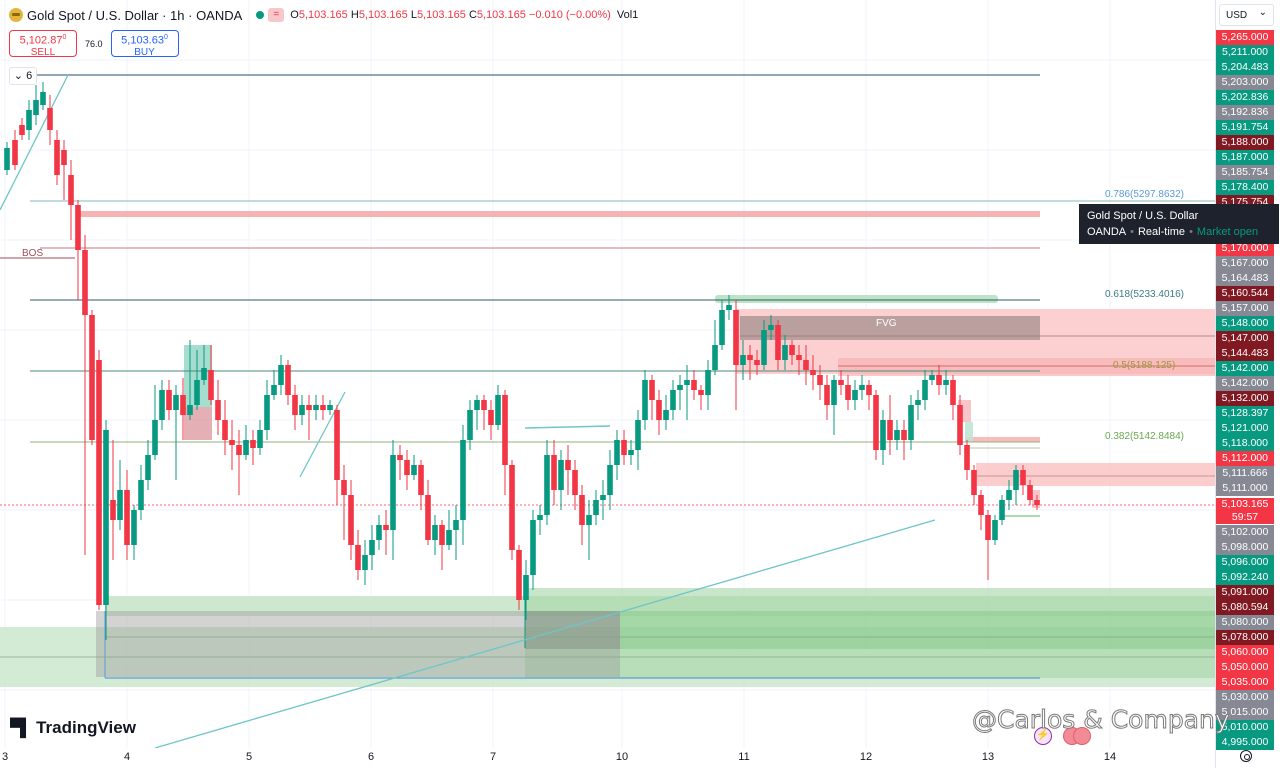 The width and height of the screenshot is (1280, 768). I want to click on price-axis-label: 5,078.000, so click(1245, 637).